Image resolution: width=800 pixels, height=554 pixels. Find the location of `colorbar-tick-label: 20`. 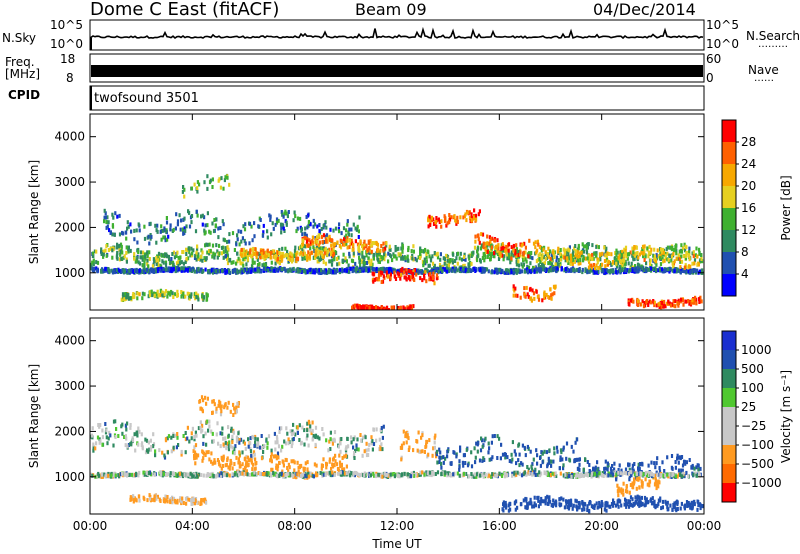

colorbar-tick-label: 20 is located at coordinates (748, 186).